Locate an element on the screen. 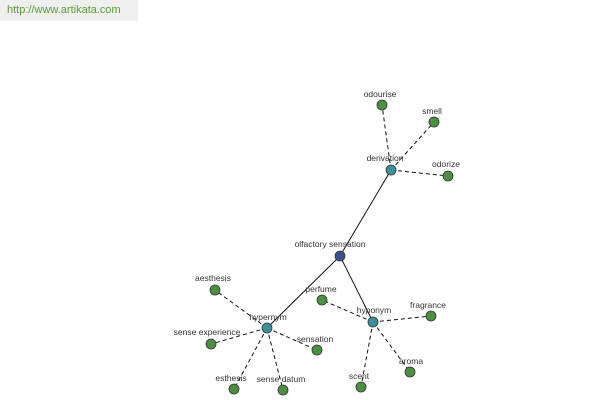  edge-olfactory-sensation-to-hypernym is located at coordinates (303, 292).